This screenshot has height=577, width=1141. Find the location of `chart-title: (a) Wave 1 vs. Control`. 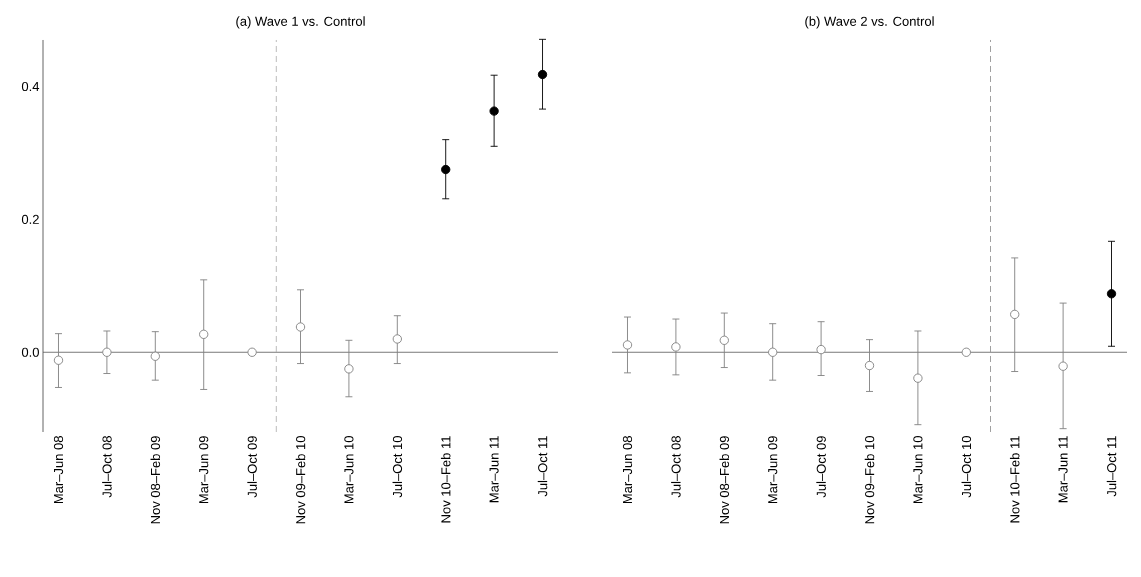

chart-title: (a) Wave 1 vs. Control is located at coordinates (300, 22).